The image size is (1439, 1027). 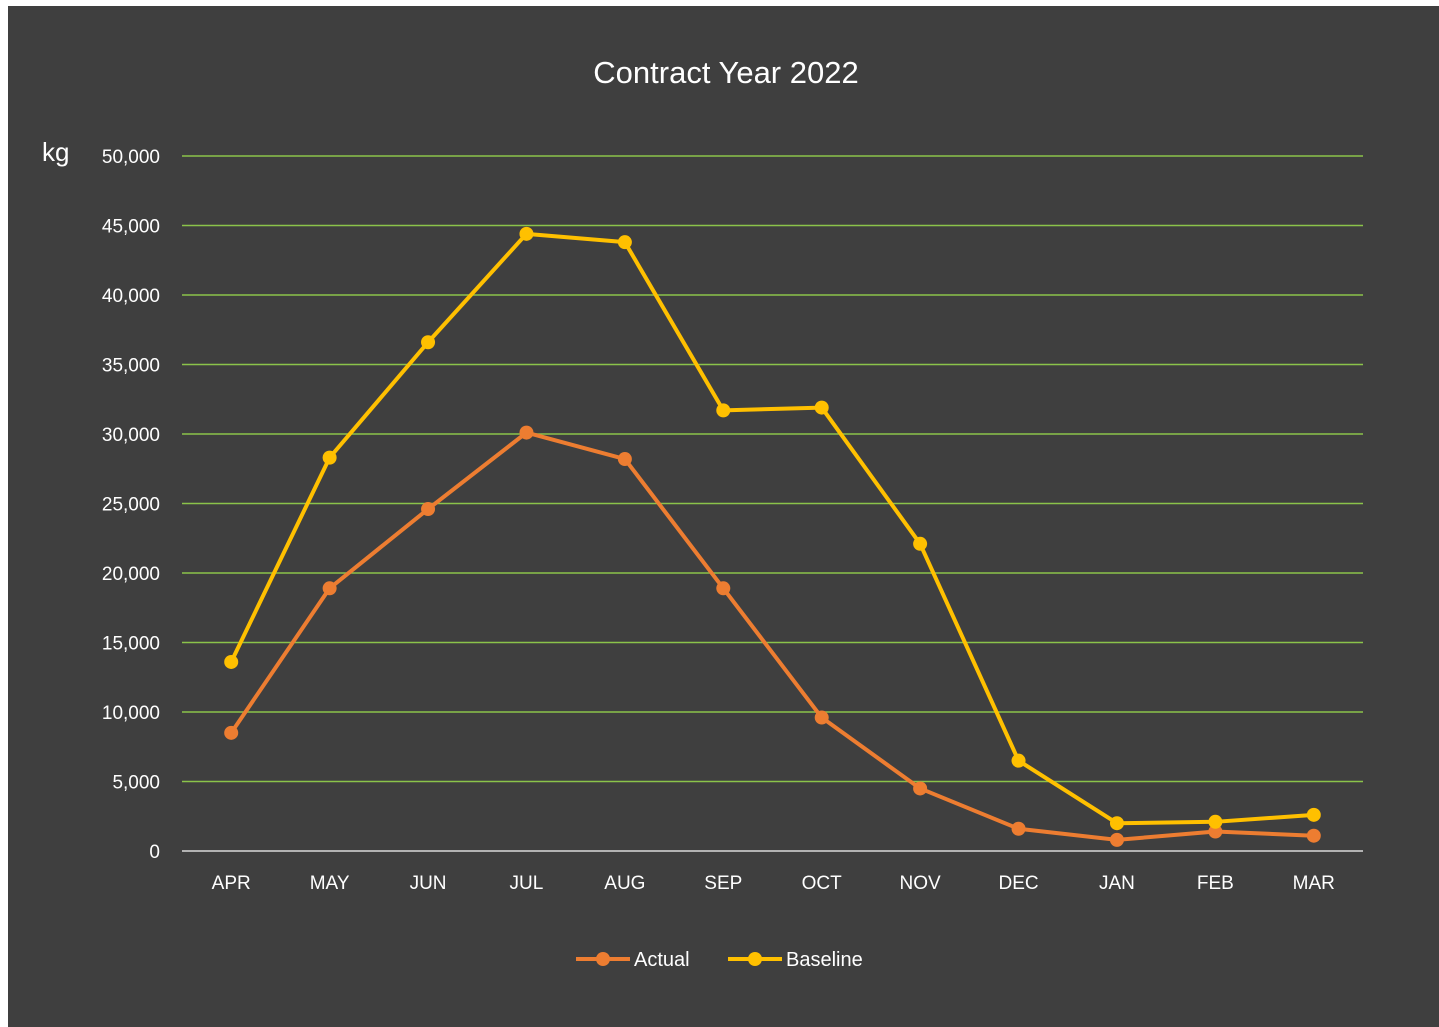 I want to click on legend-label: Actual, so click(x=662, y=960).